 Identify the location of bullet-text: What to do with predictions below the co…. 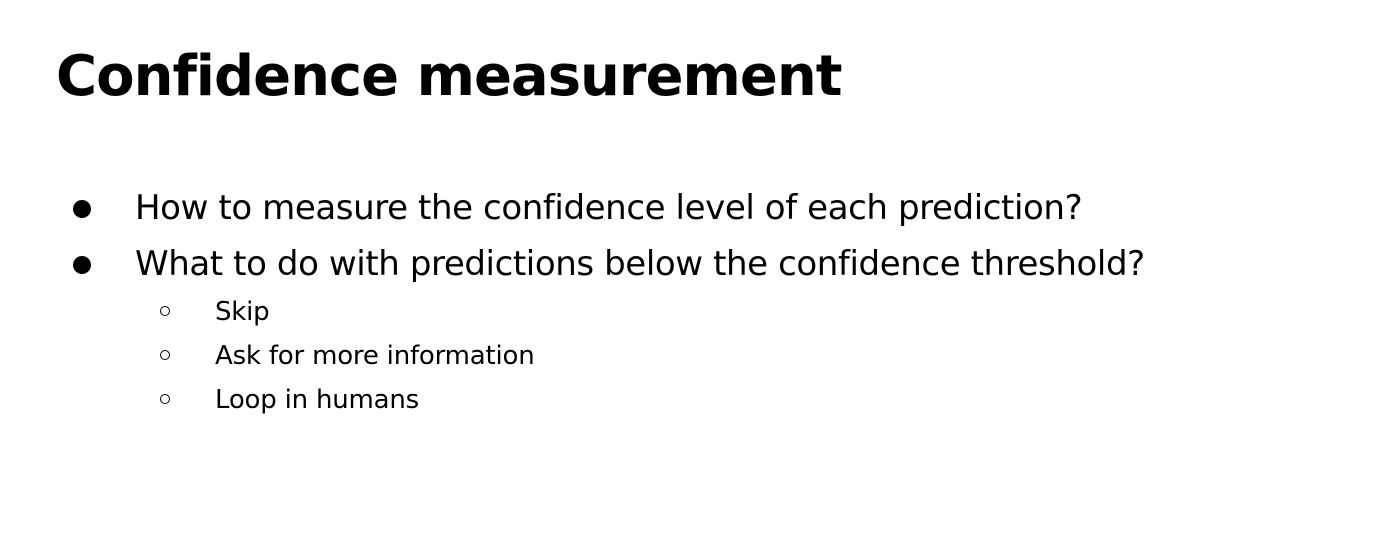
(640, 264).